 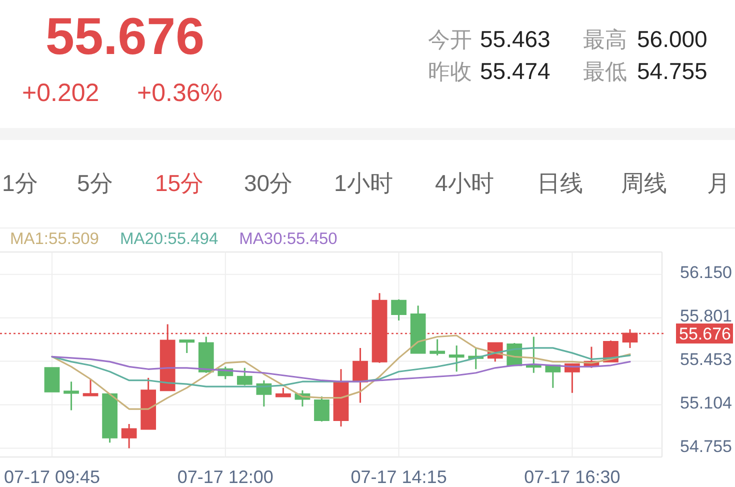 I want to click on text: 15分, so click(x=179, y=183).